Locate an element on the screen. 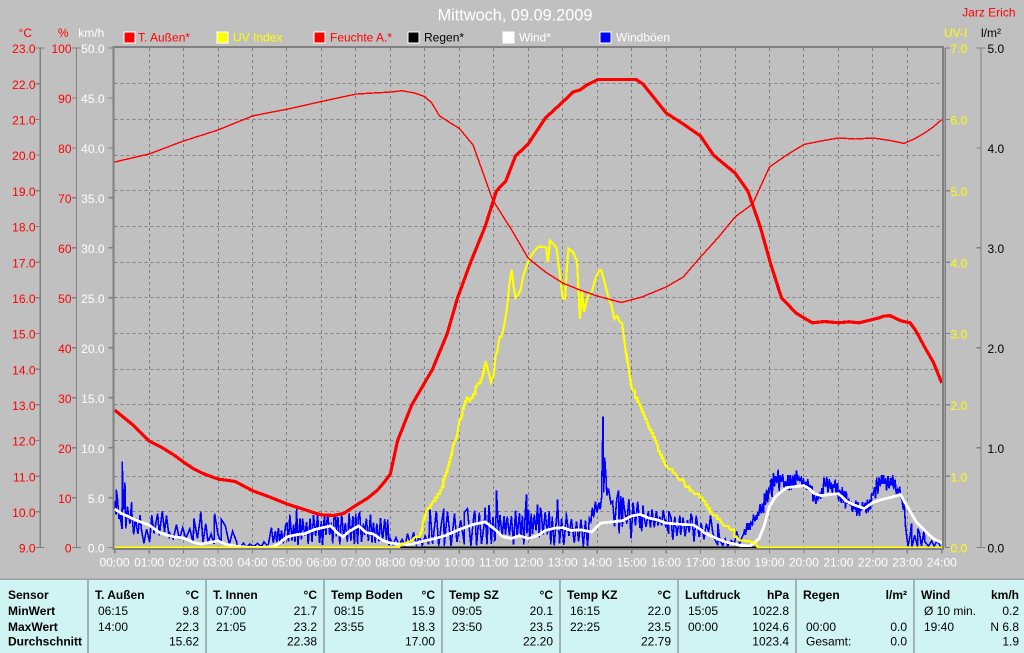  svg-text: UV Index is located at coordinates (257, 38).